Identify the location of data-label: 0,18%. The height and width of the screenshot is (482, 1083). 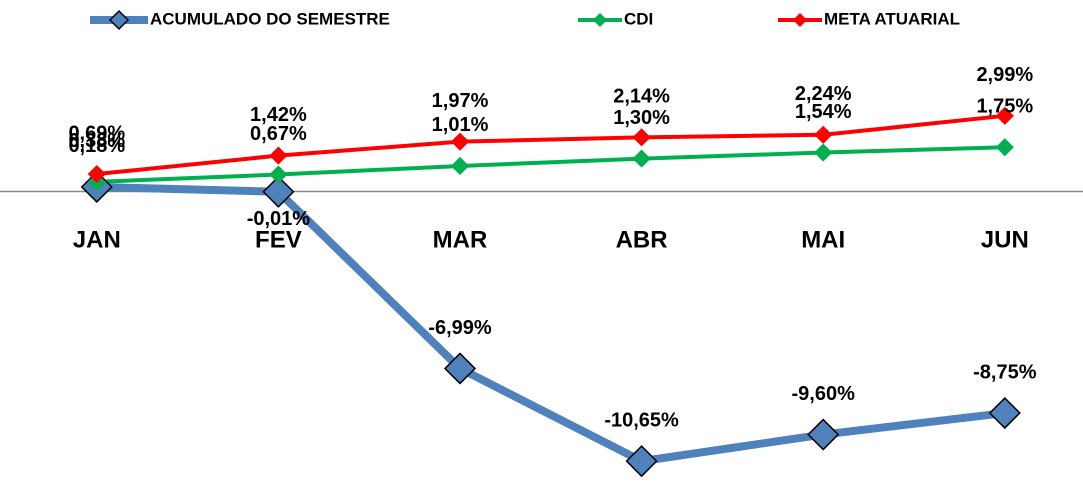
(96, 146).